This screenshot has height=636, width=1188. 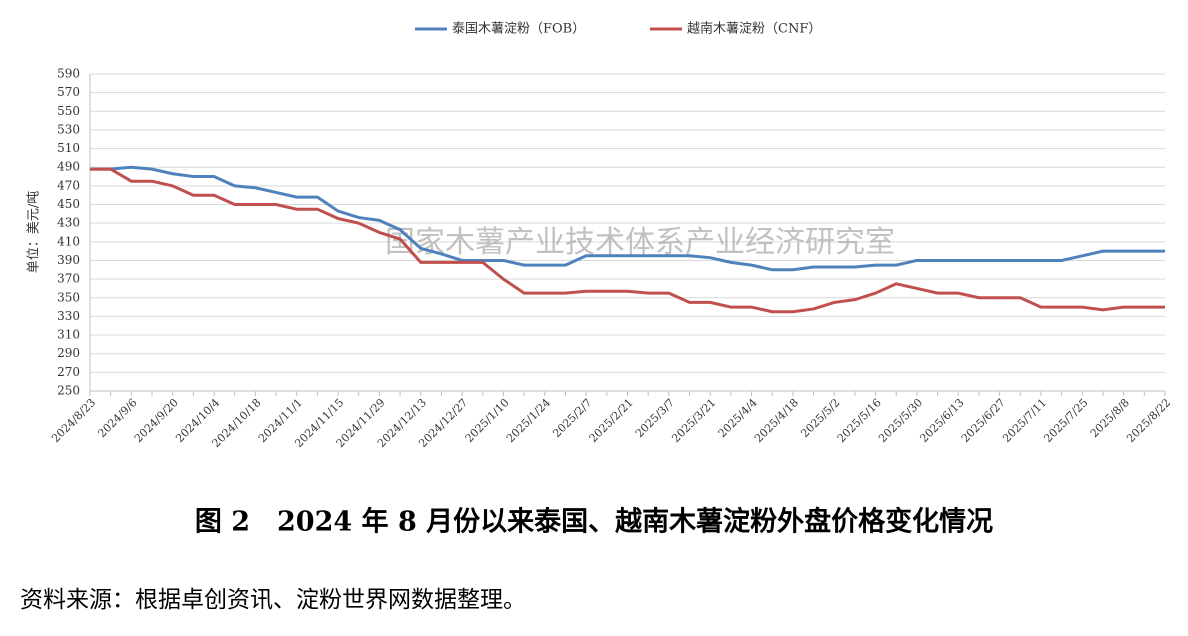 I want to click on y-tick-label: 430, so click(x=68, y=223).